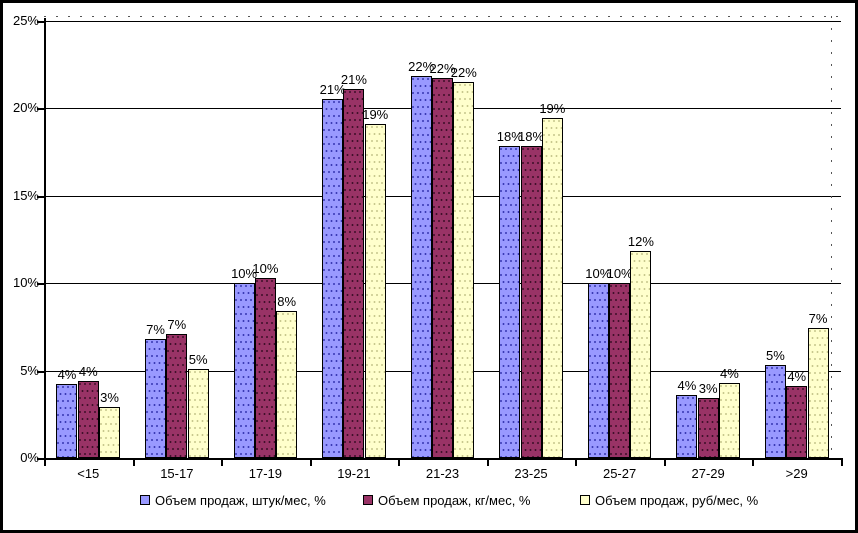 The image size is (858, 533). I want to click on category-label: 15-17, so click(177, 473).